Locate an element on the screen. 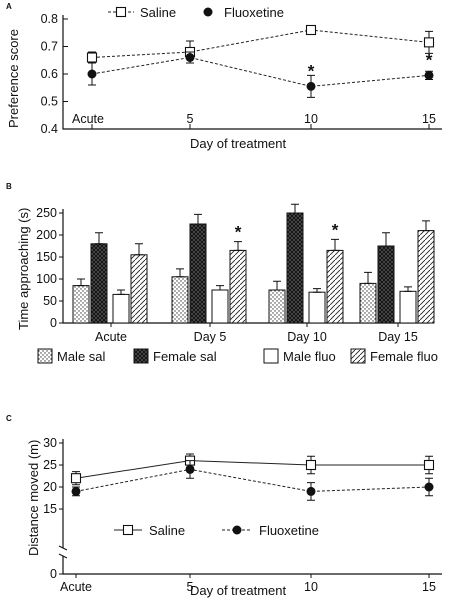 The width and height of the screenshot is (475, 600). panel-a-plot: ** is located at coordinates (260, 61).